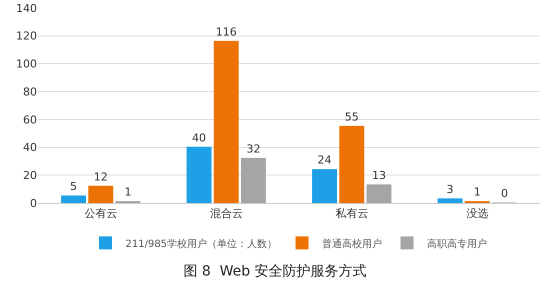 The height and width of the screenshot is (281, 550). Describe the element at coordinates (457, 244) in the screenshot. I see `legend-label: 高职高专用户` at that location.